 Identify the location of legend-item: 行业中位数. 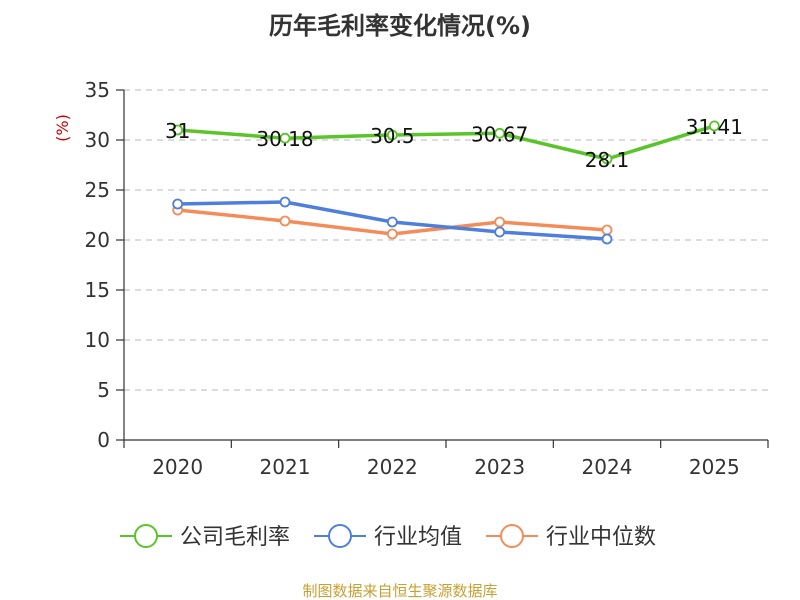
(571, 537).